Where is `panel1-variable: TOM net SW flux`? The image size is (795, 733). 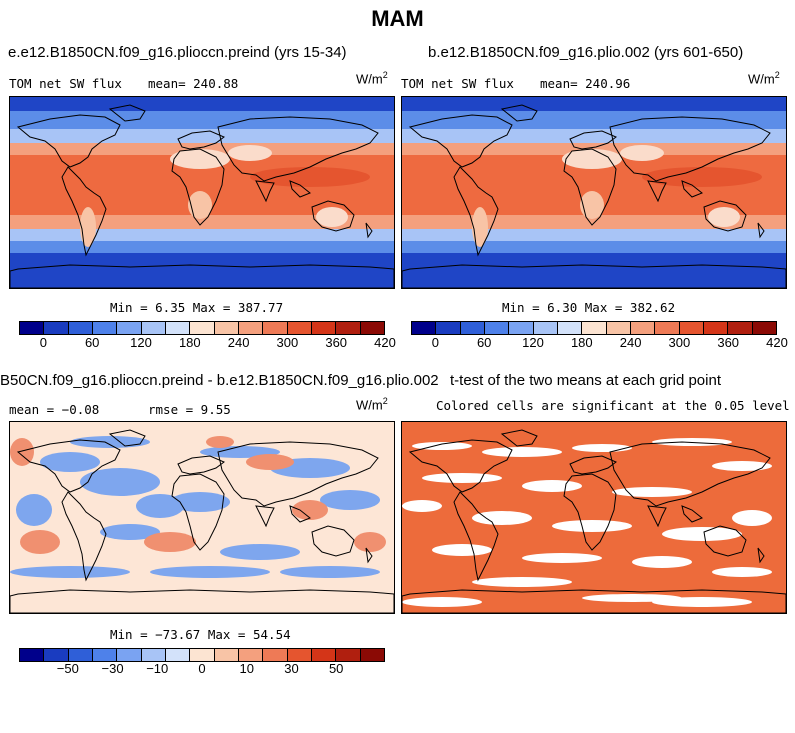 panel1-variable: TOM net SW flux is located at coordinates (65, 83).